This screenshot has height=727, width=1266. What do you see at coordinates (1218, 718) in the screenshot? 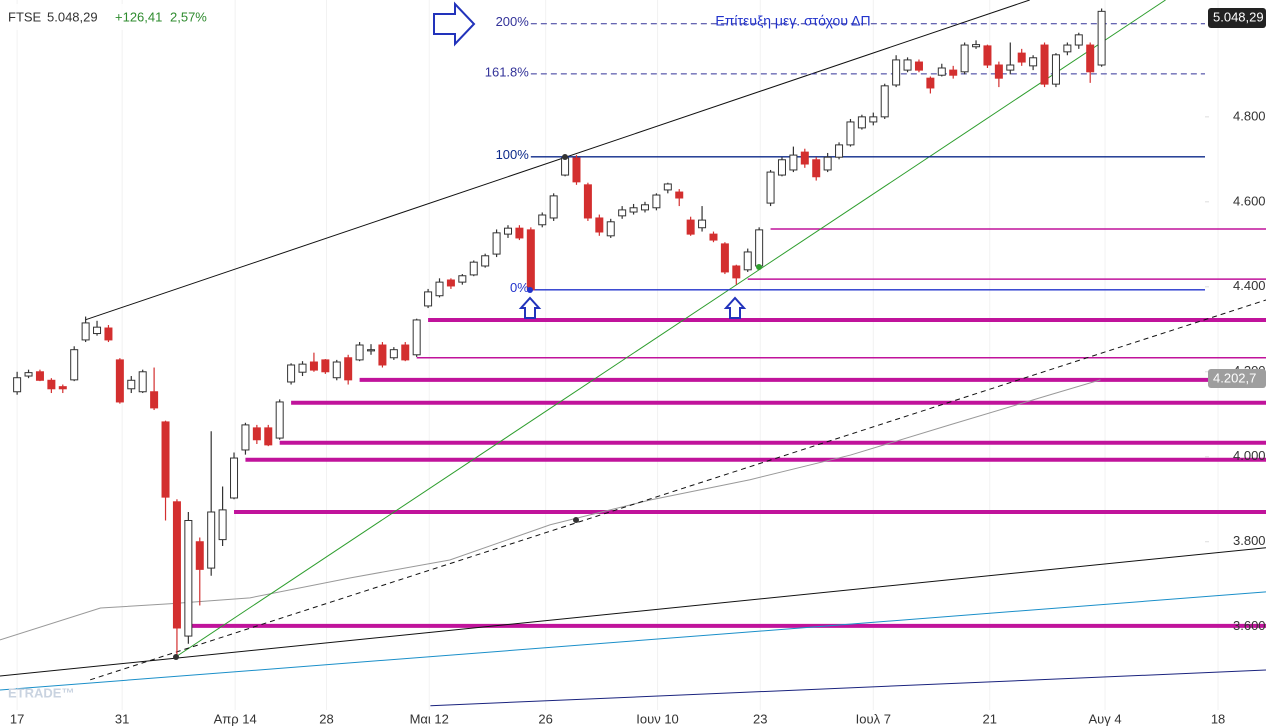
I see `x-tick-label: 18` at bounding box center [1218, 718].